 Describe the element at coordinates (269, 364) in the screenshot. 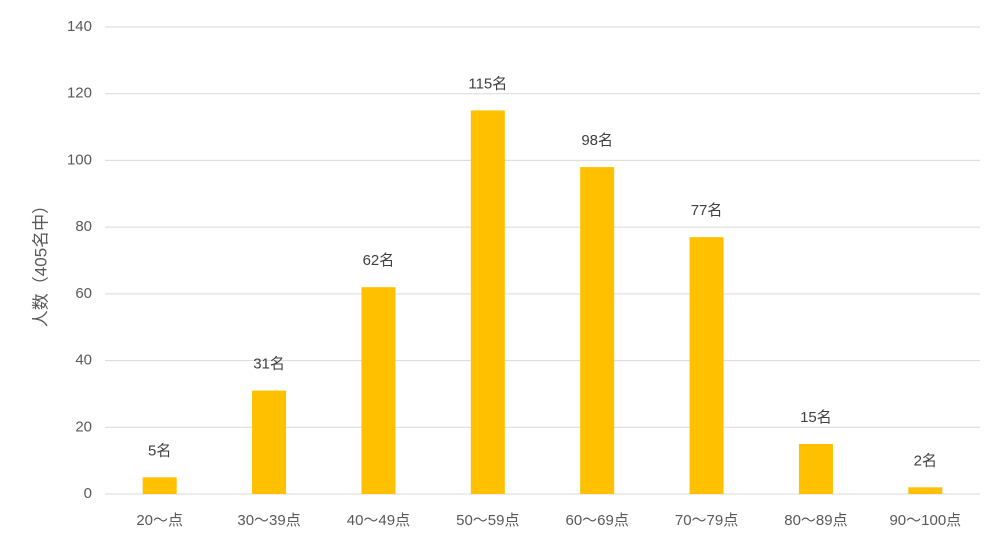

I see `data-label: 31名` at that location.